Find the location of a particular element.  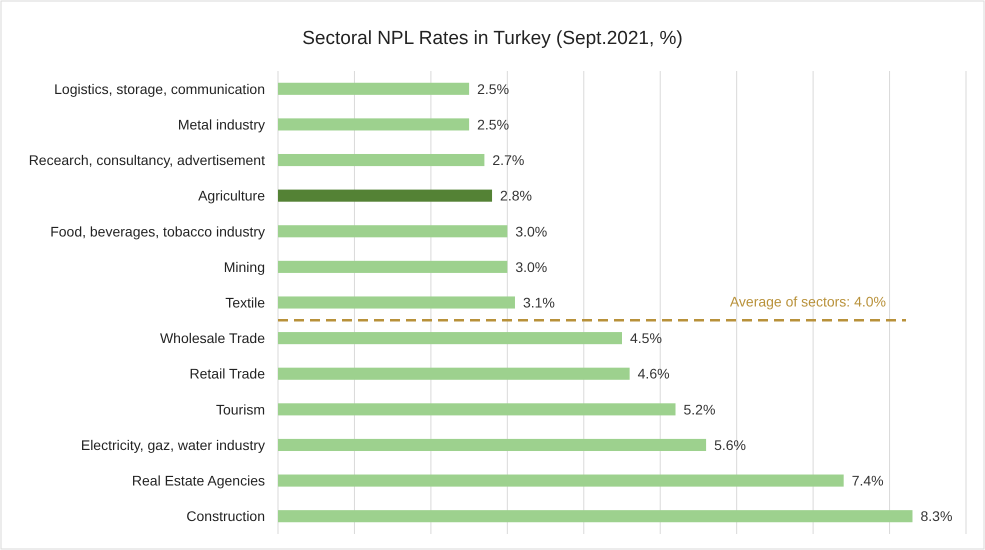

y-tick-label: Real Estate Agencies is located at coordinates (198, 480).